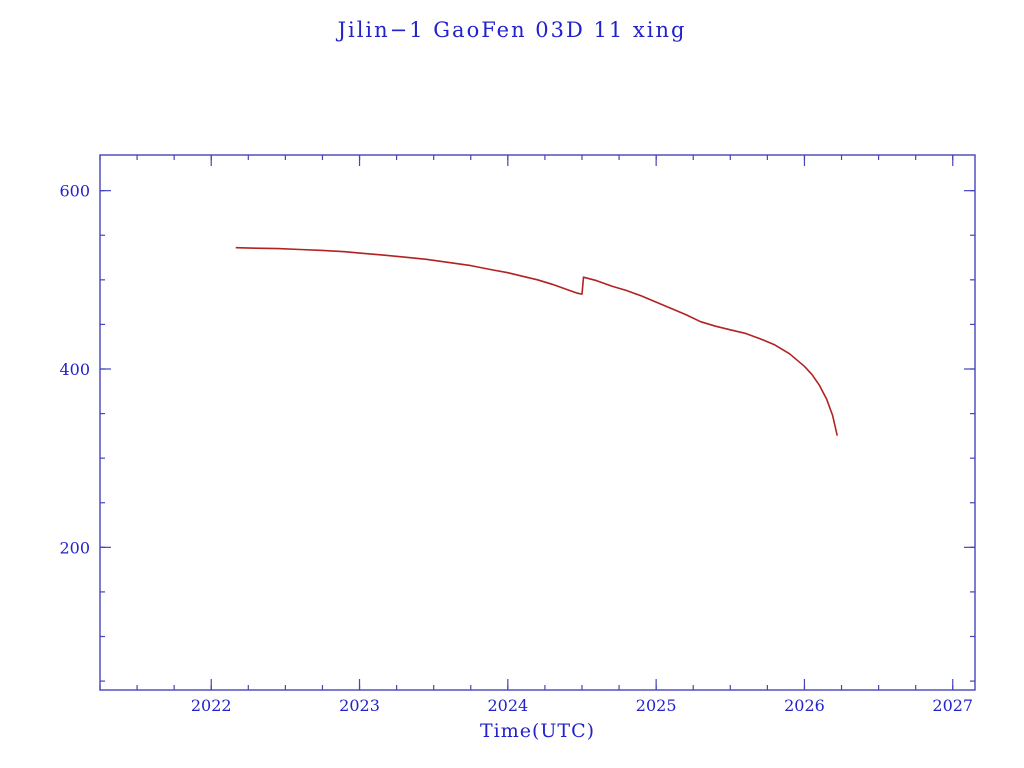  What do you see at coordinates (512, 30) in the screenshot?
I see `chart-title: Jilin−1 GaoFen 03D 11 xing` at bounding box center [512, 30].